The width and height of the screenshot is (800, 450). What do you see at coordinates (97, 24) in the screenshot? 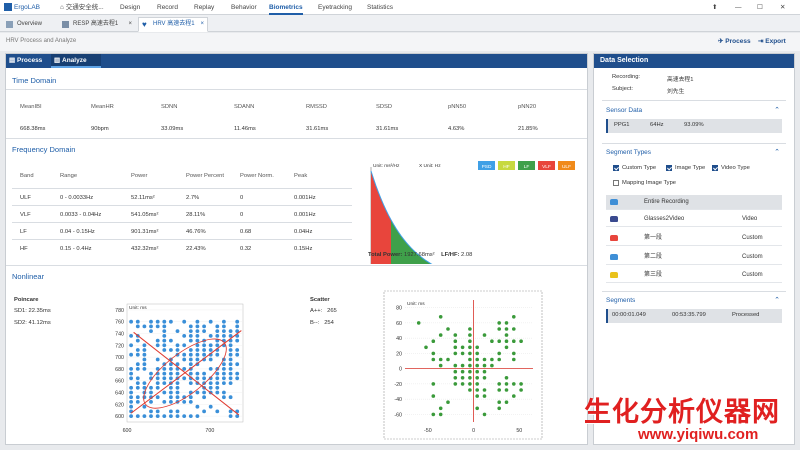
I see `tab-resp: RESP 高速去程1 ×` at bounding box center [97, 24].